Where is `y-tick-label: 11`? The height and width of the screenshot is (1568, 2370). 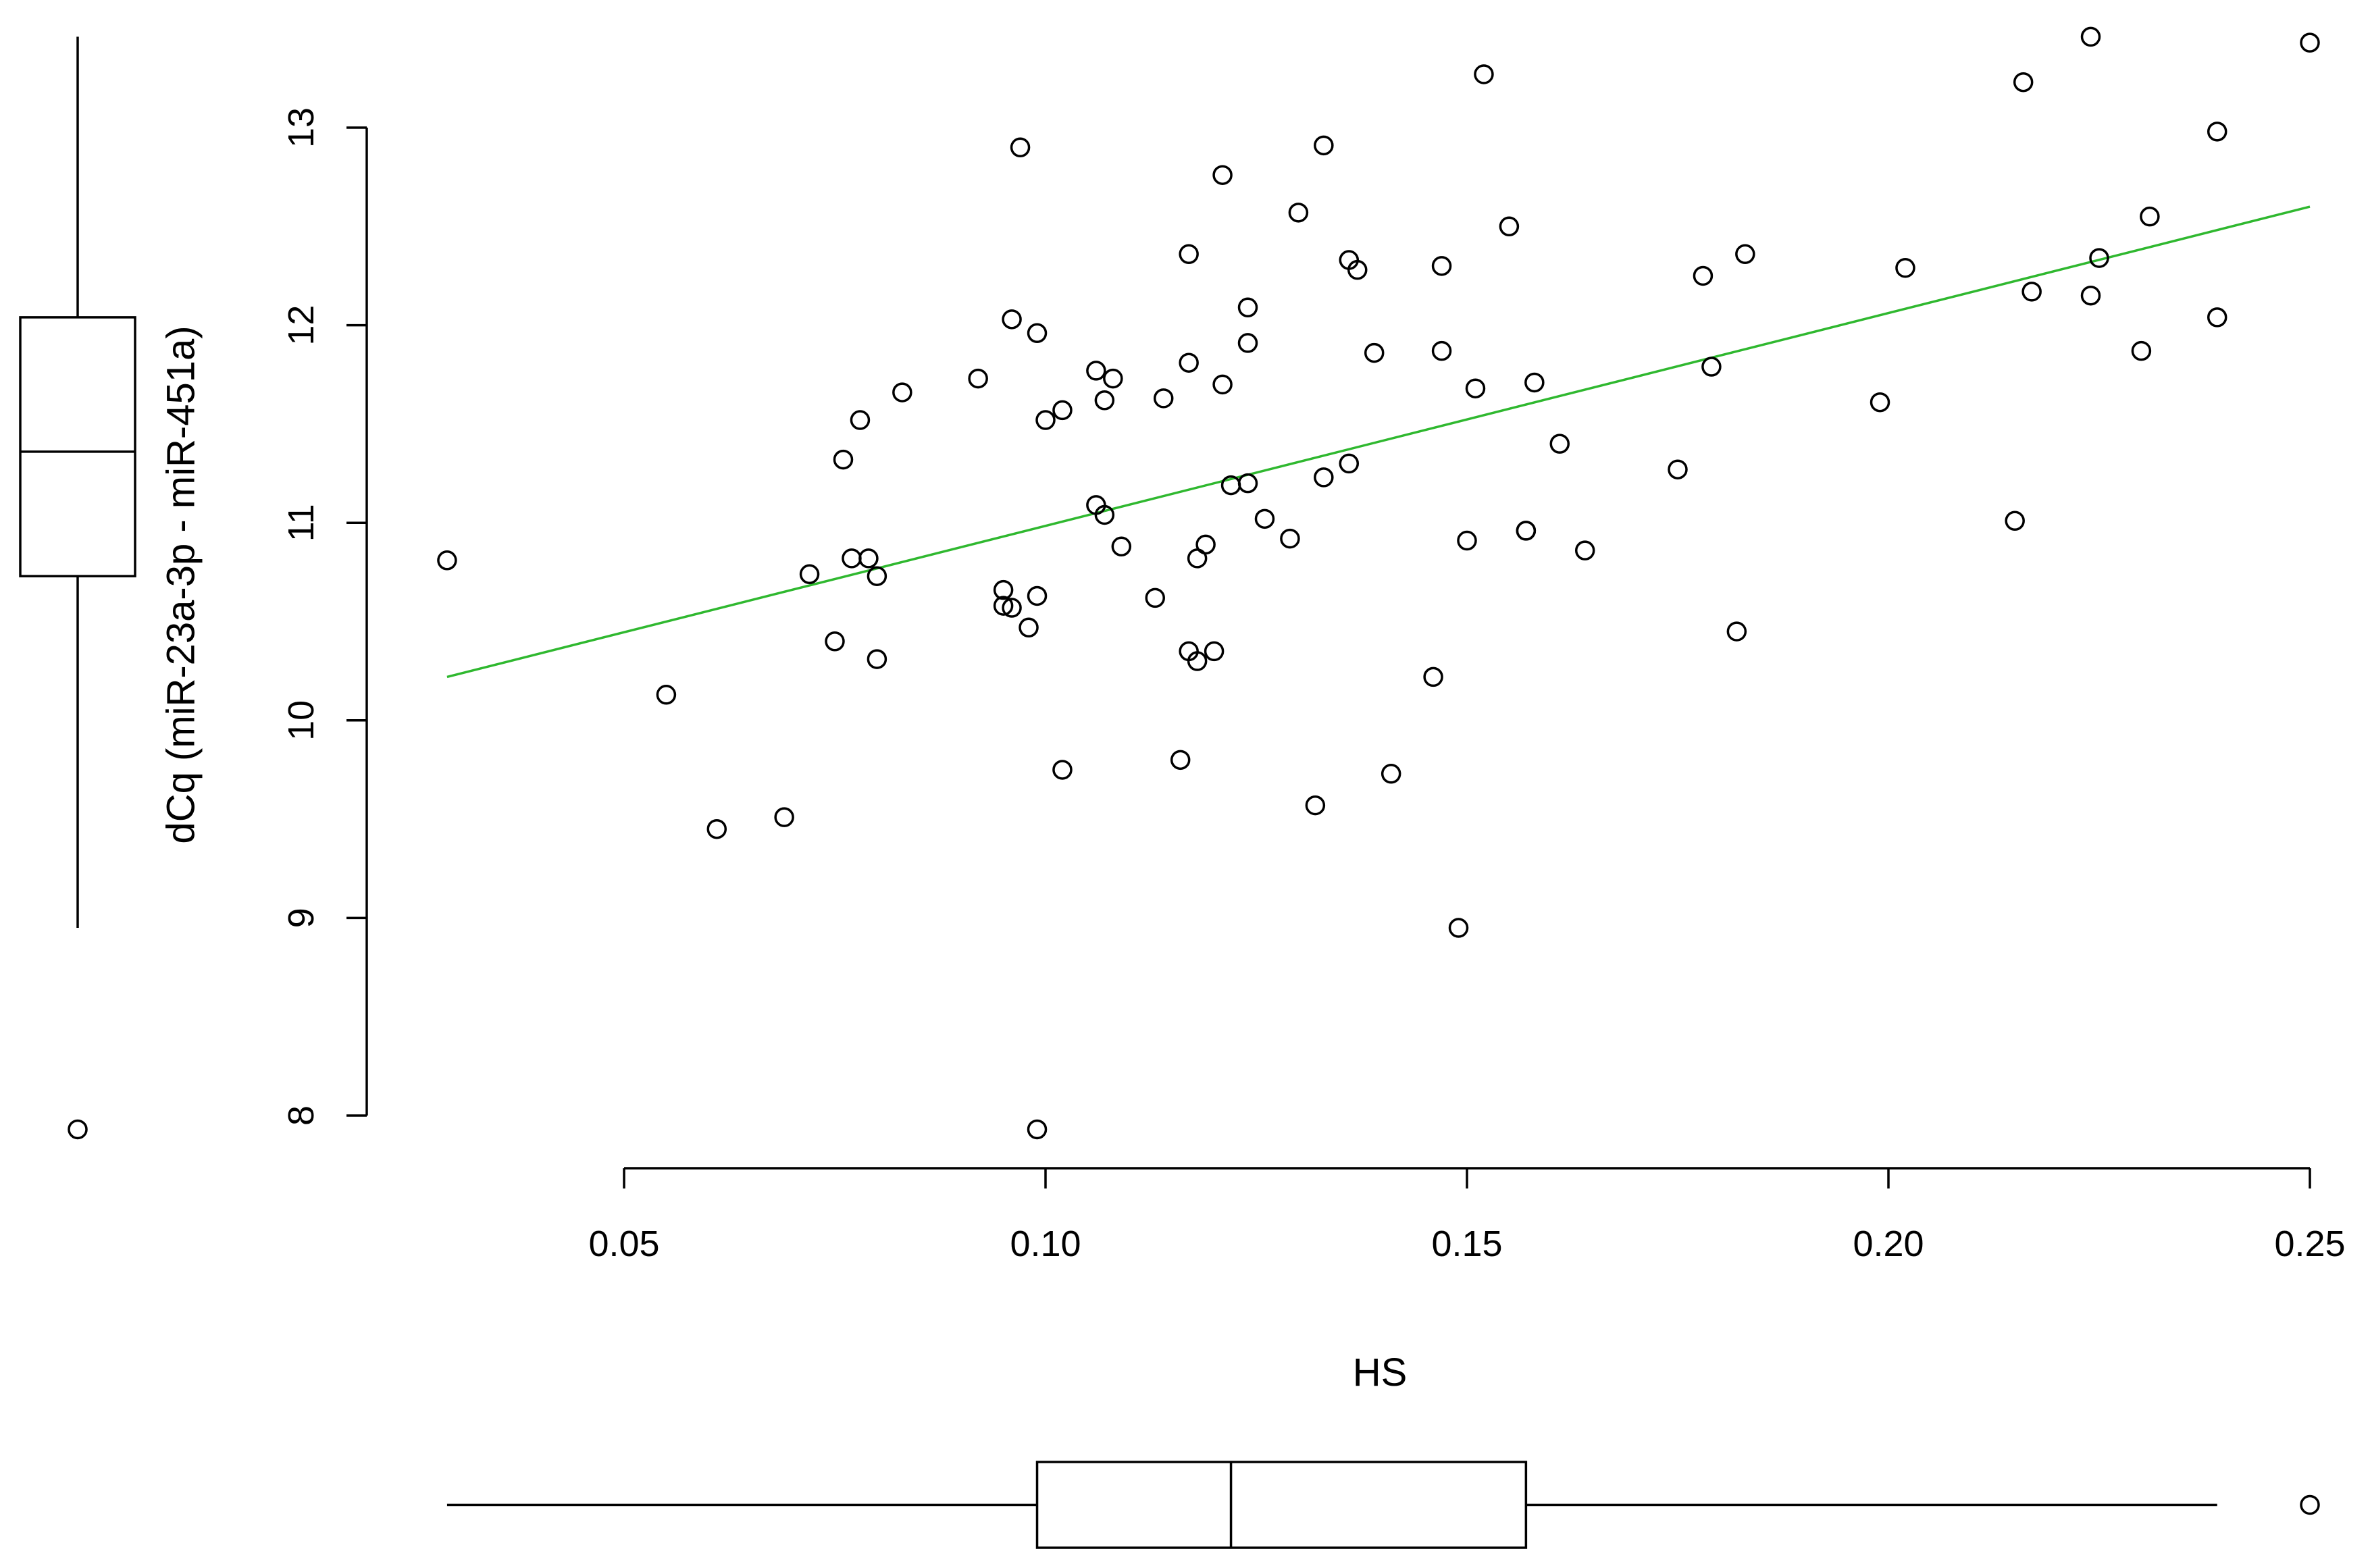 y-tick-label: 11 is located at coordinates (301, 523).